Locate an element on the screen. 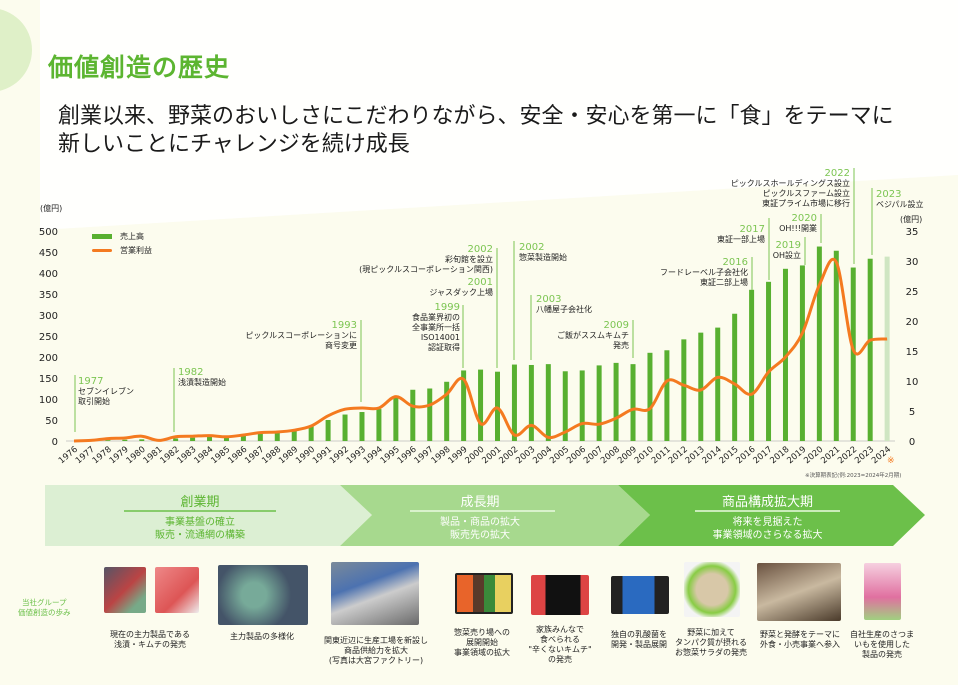 This screenshot has height=685, width=958. milestone-year: 2022 is located at coordinates (837, 173).